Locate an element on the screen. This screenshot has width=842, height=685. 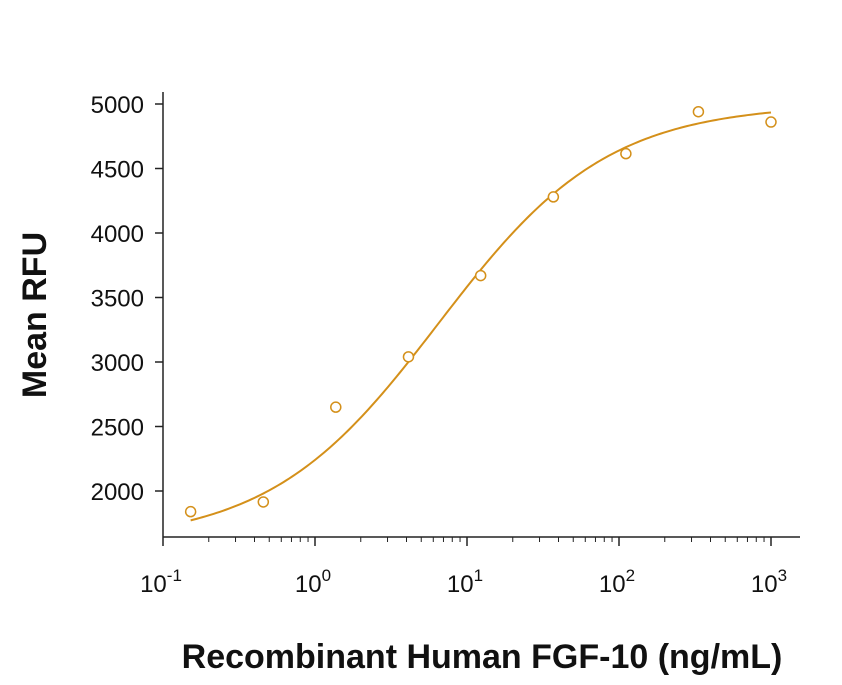
x-tick-label: 10¹ is located at coordinates (465, 582).